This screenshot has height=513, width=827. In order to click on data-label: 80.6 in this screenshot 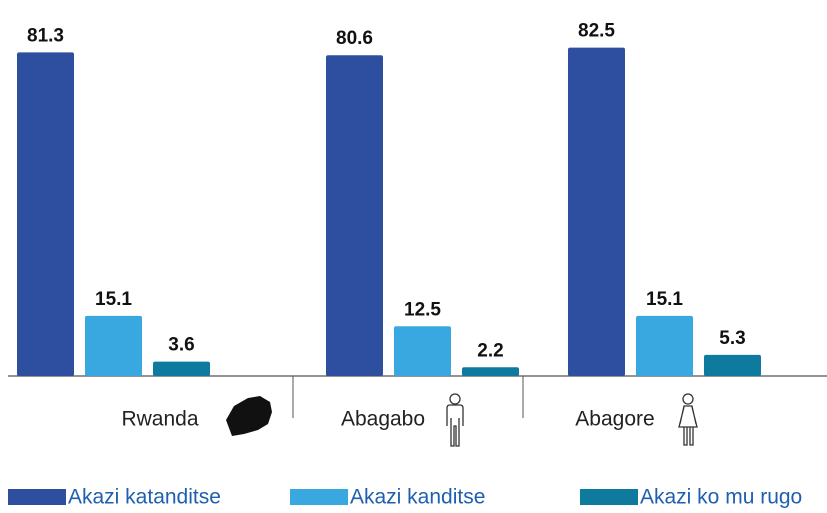, I will do `click(354, 38)`.